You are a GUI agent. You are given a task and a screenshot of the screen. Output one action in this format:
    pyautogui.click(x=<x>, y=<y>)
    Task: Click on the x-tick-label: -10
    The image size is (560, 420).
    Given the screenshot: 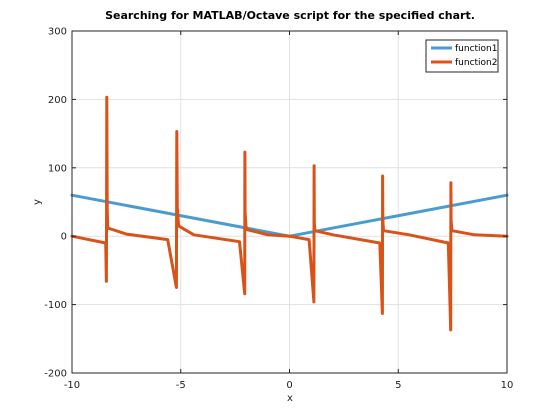 What is the action you would take?
    pyautogui.click(x=72, y=385)
    